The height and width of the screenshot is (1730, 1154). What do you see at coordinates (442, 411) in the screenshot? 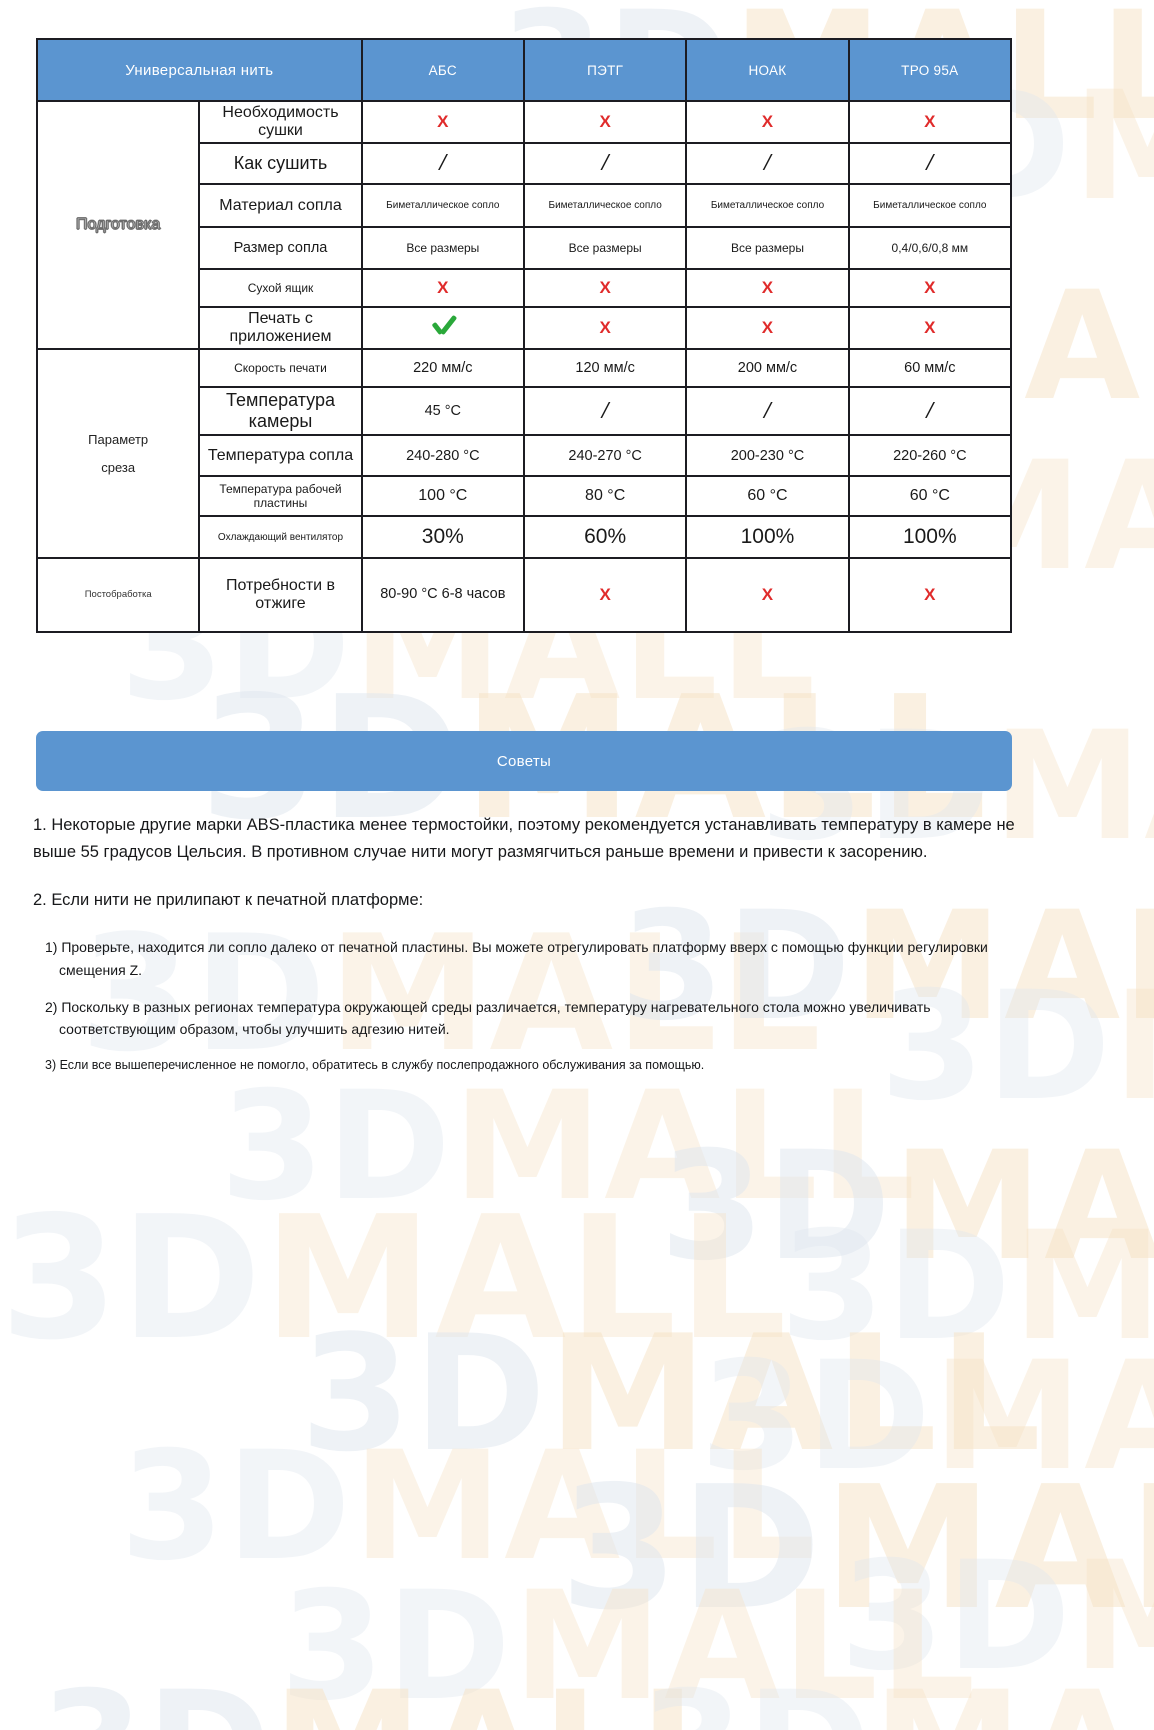
I see `cell-0: 45 °C` at bounding box center [442, 411].